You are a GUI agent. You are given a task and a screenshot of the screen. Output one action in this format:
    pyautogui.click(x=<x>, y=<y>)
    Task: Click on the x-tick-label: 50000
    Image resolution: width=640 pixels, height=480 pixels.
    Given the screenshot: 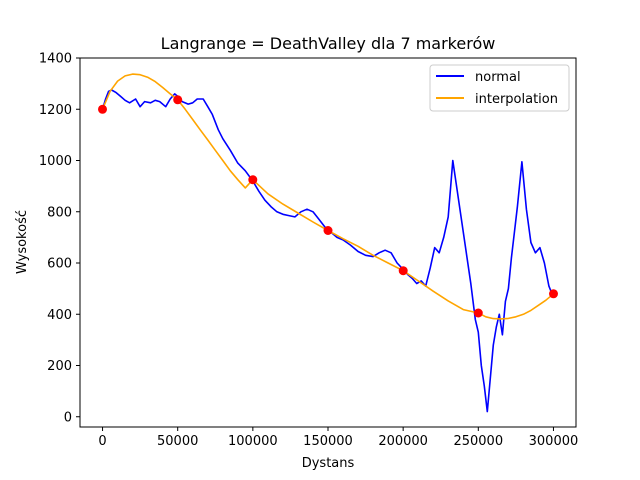 What is the action you would take?
    pyautogui.click(x=177, y=441)
    